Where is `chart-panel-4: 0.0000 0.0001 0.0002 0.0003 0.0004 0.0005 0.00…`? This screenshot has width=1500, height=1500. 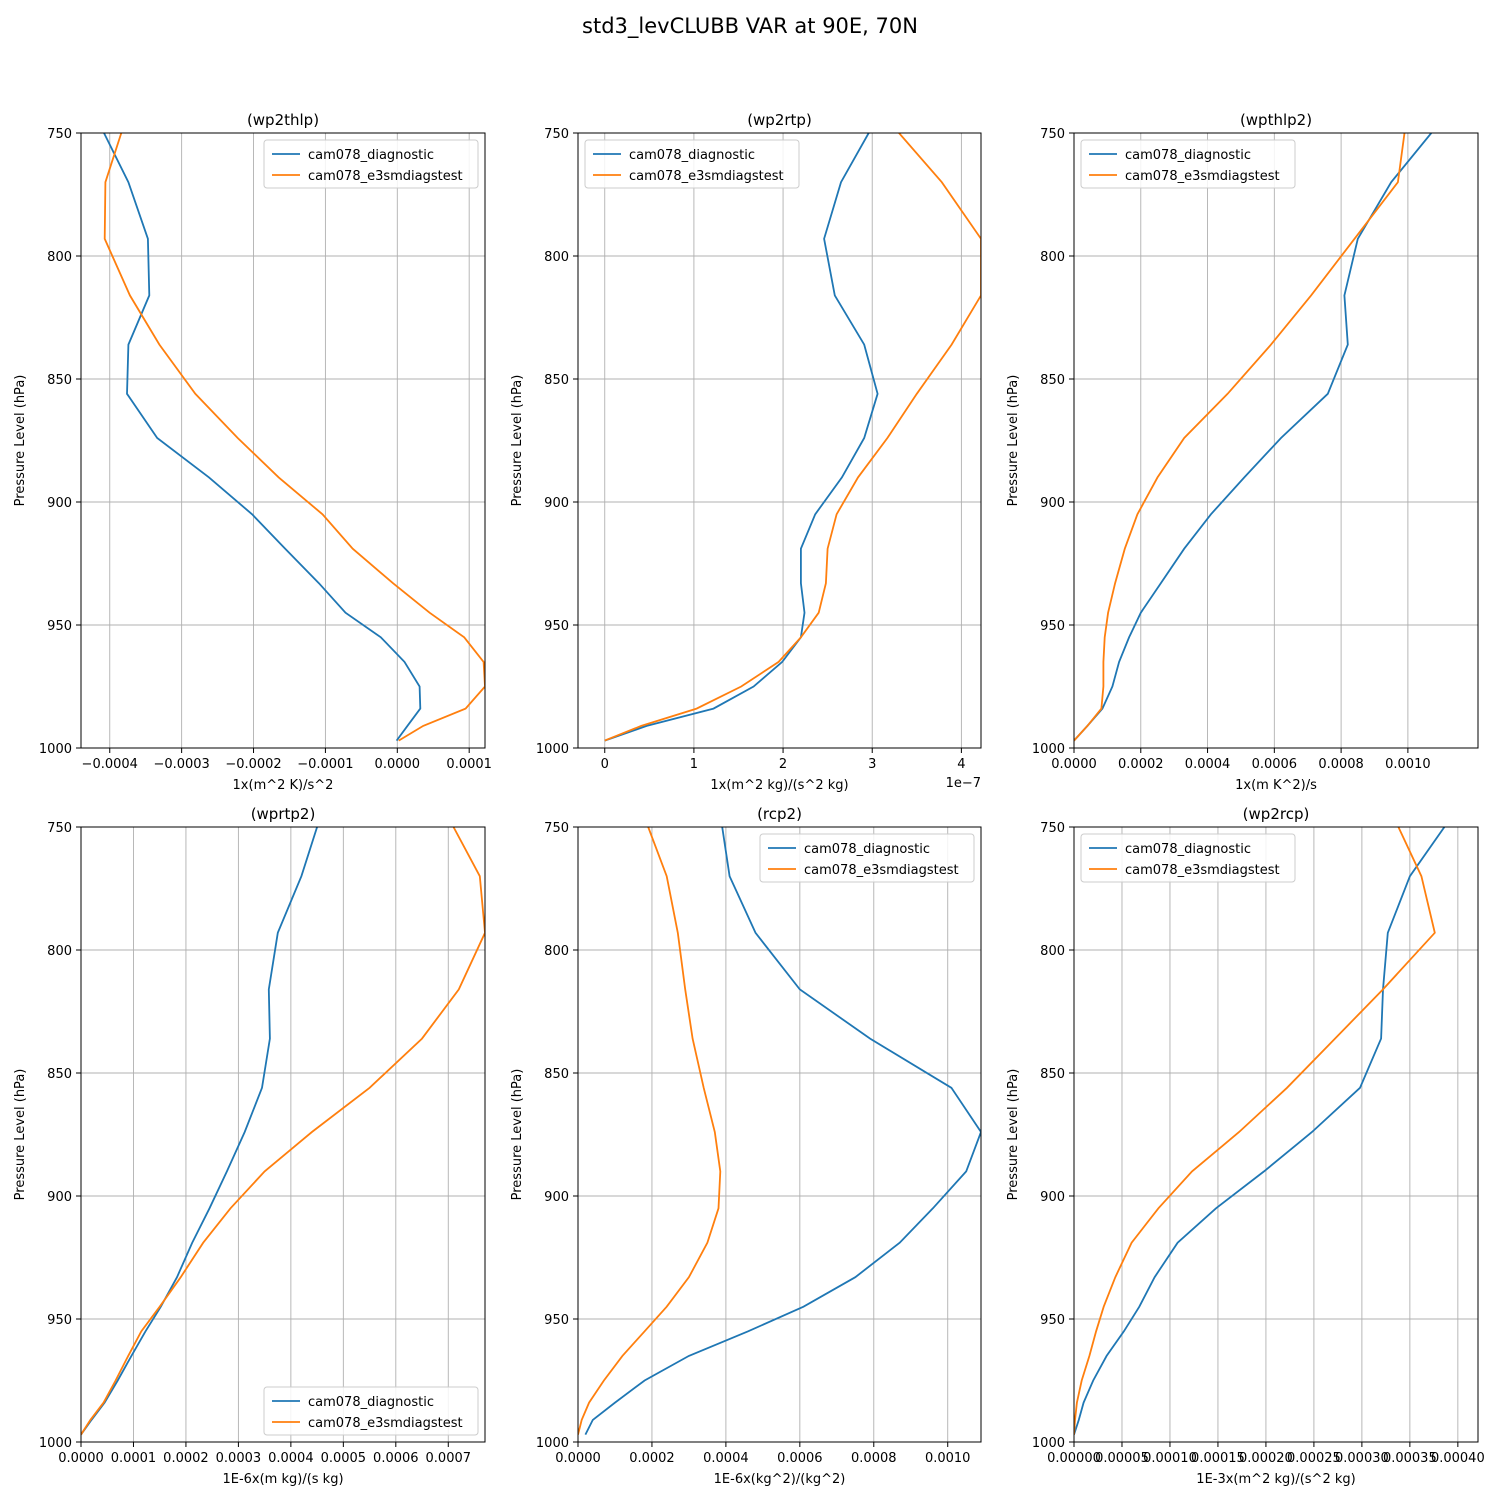 chart-panel-4: 0.0000 0.0001 0.0002 0.0003 0.0004 0.0005 0.00… is located at coordinates (249, 1146).